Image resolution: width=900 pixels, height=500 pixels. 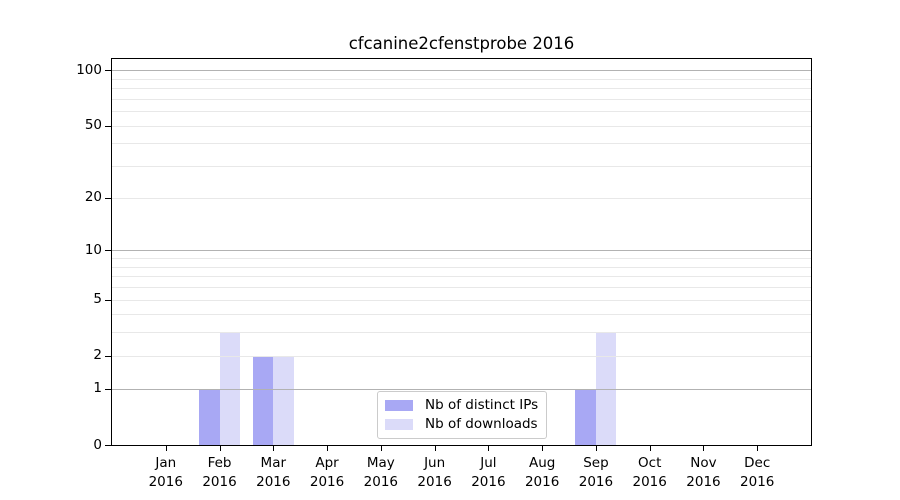 I want to click on y-tick-label: 0, so click(x=97, y=444).